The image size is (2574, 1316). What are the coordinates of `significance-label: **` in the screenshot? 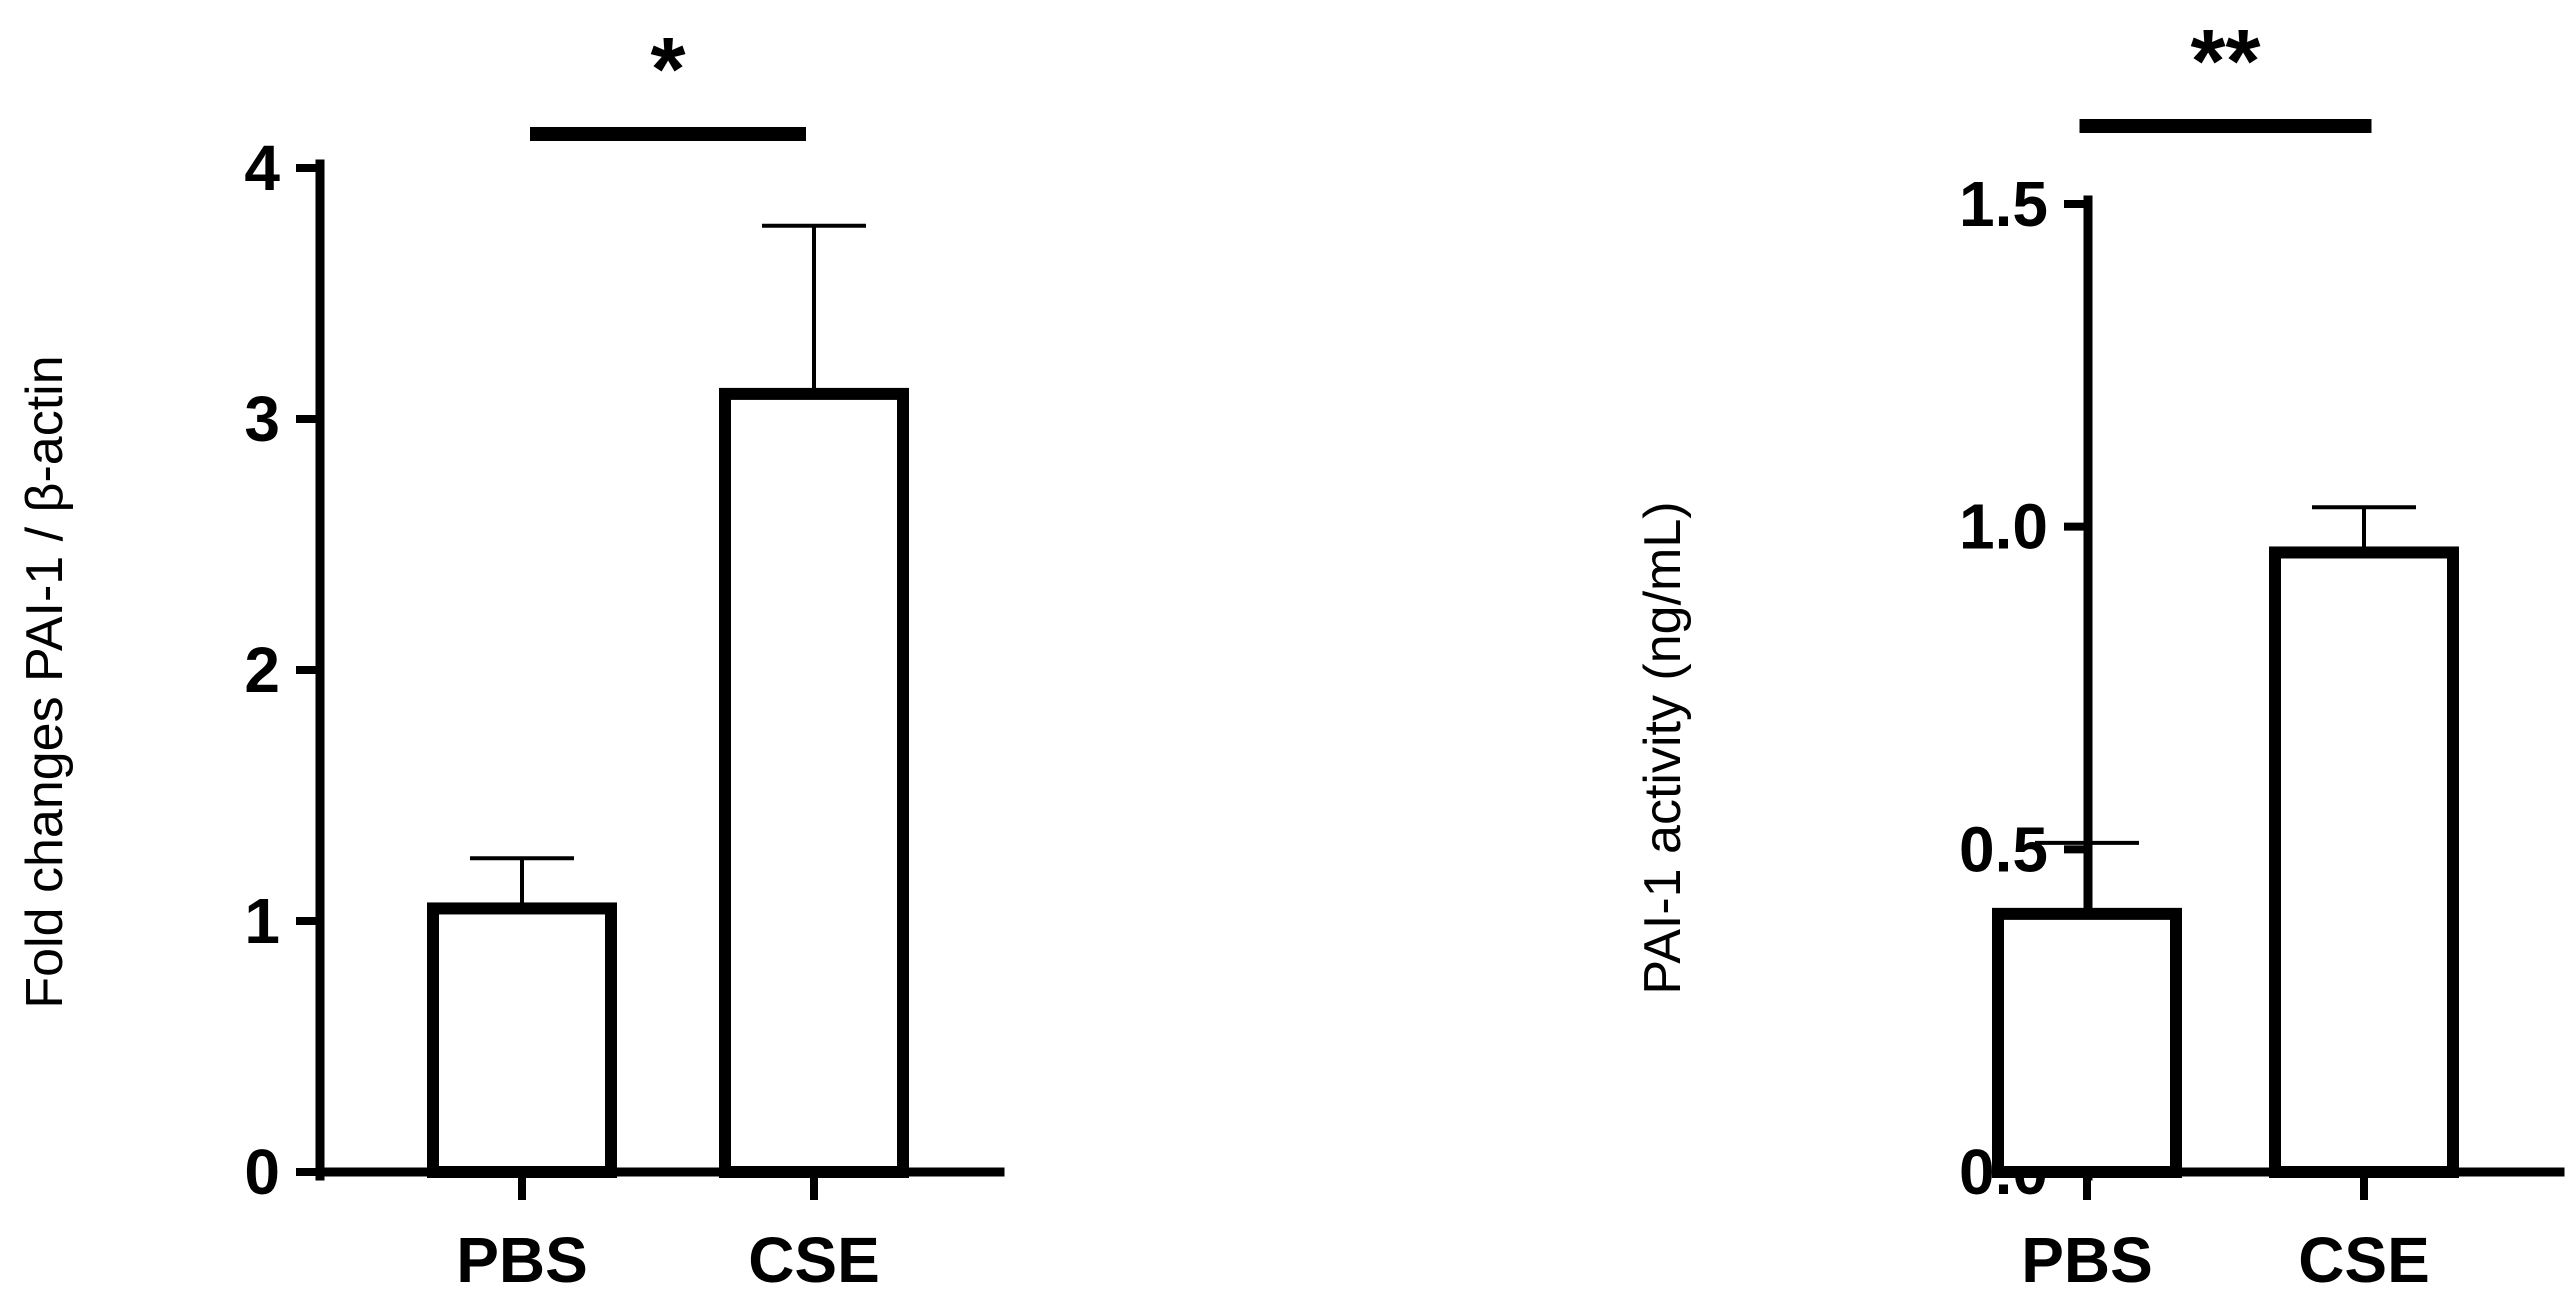 It's located at (2225, 62).